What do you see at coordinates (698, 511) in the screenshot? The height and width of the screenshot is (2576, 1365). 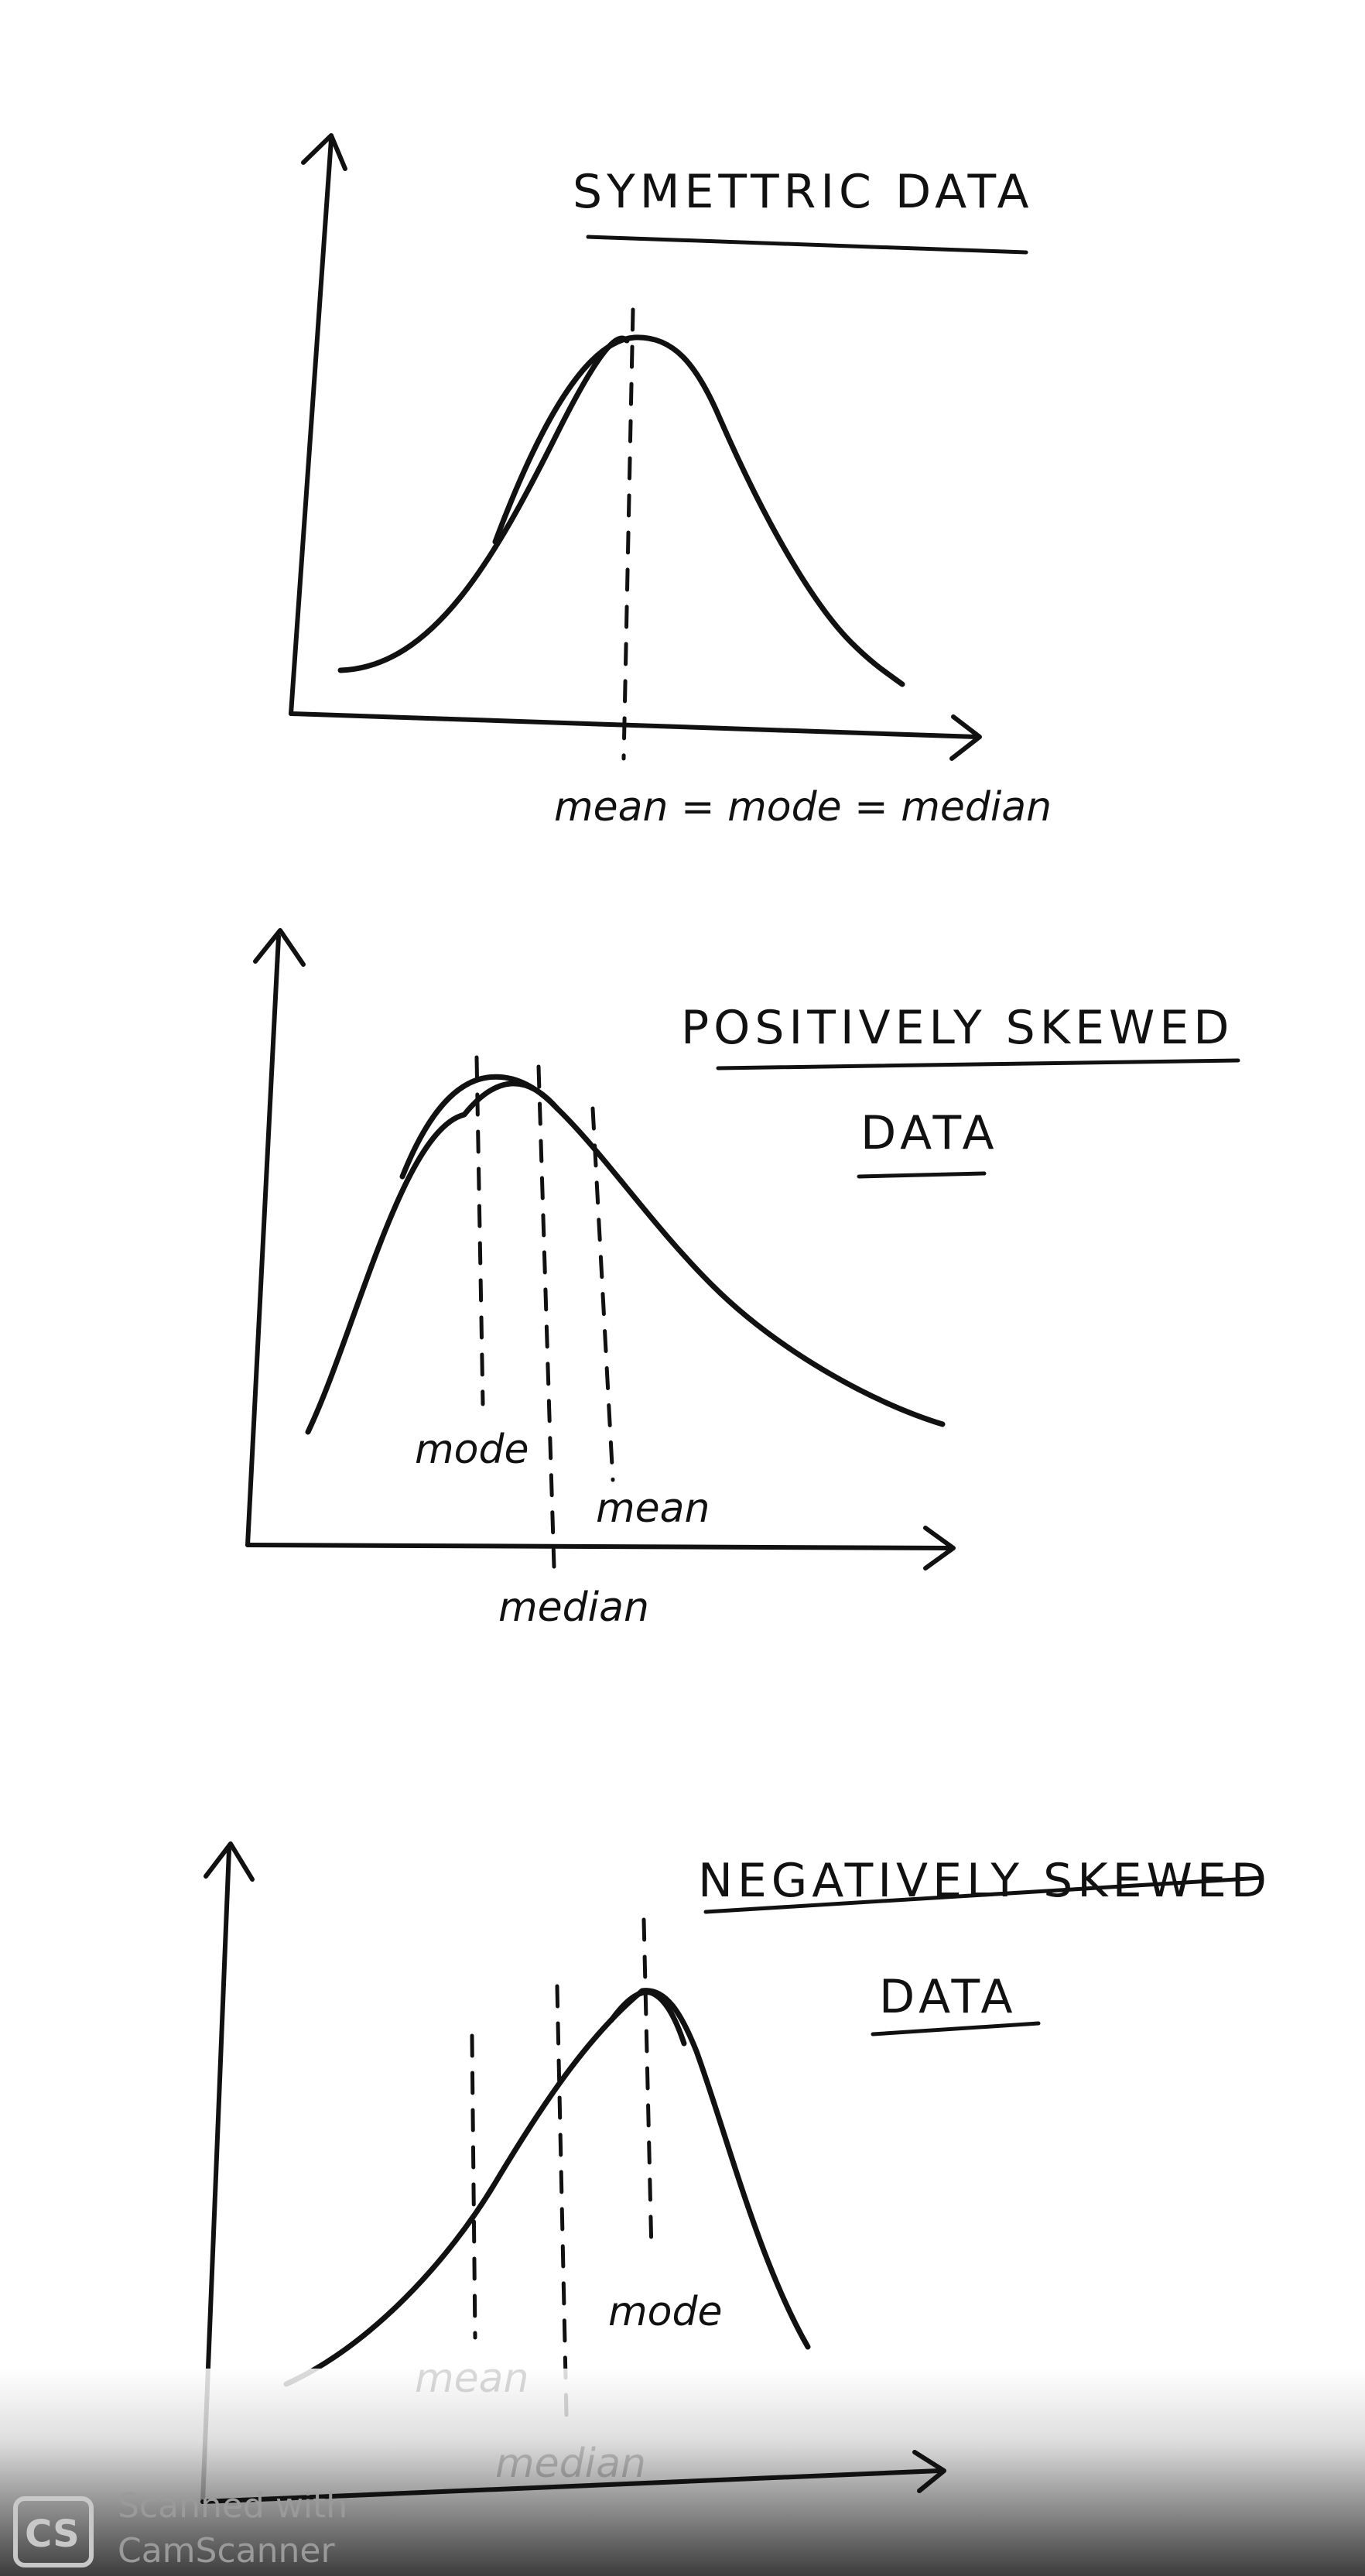 I see `symmetric-bell-curve-peak` at bounding box center [698, 511].